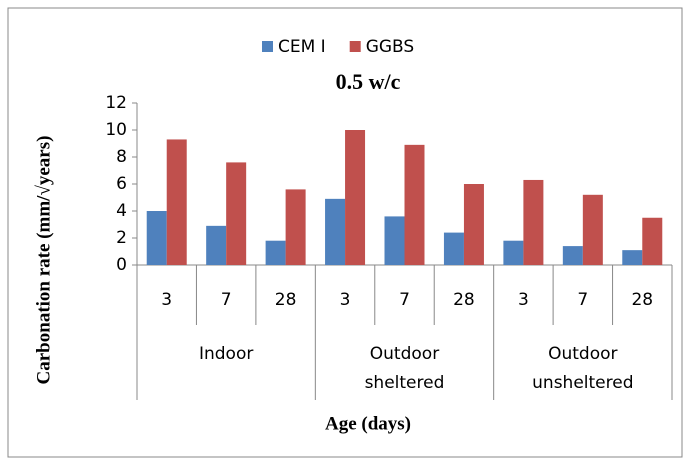 This screenshot has width=690, height=469. I want to click on legend-label: CEM I, so click(302, 47).